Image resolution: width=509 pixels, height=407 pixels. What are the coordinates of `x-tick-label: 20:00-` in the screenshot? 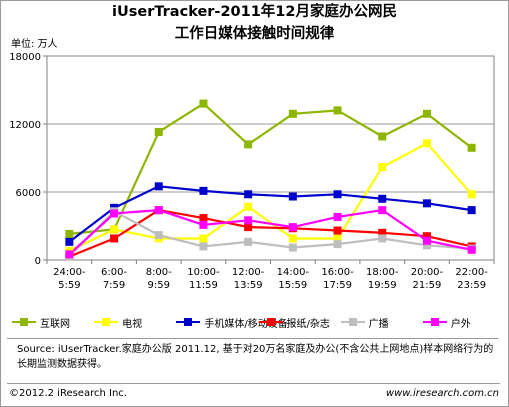 It's located at (427, 272).